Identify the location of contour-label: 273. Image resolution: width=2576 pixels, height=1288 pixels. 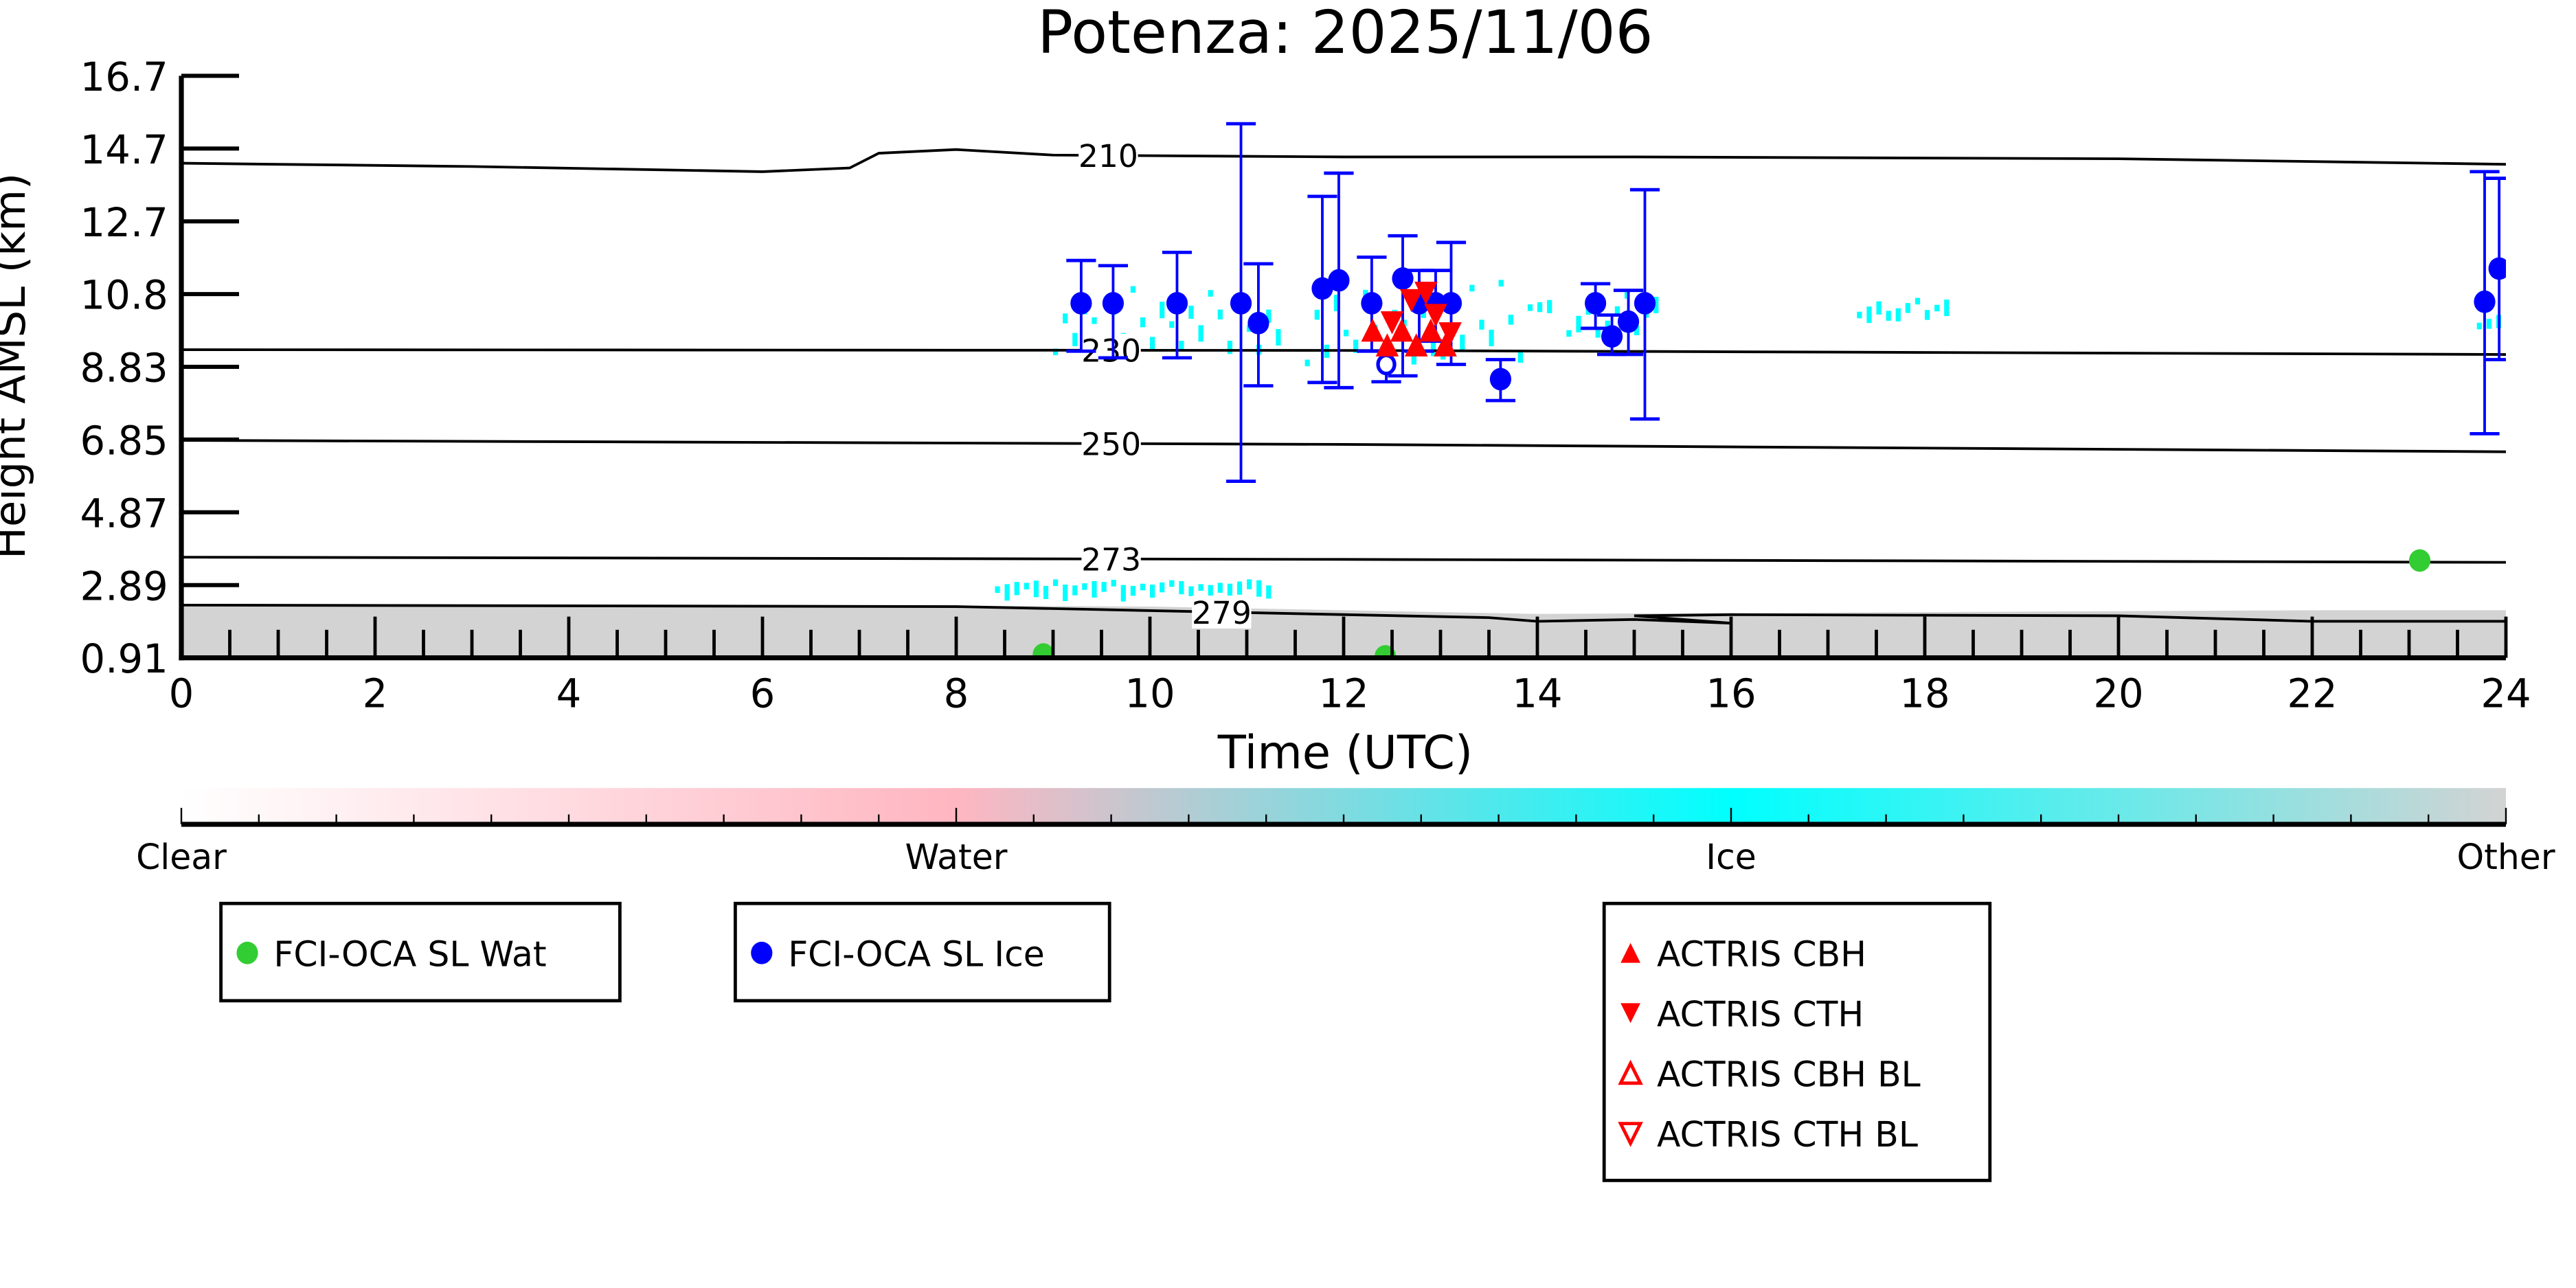
(1111, 559).